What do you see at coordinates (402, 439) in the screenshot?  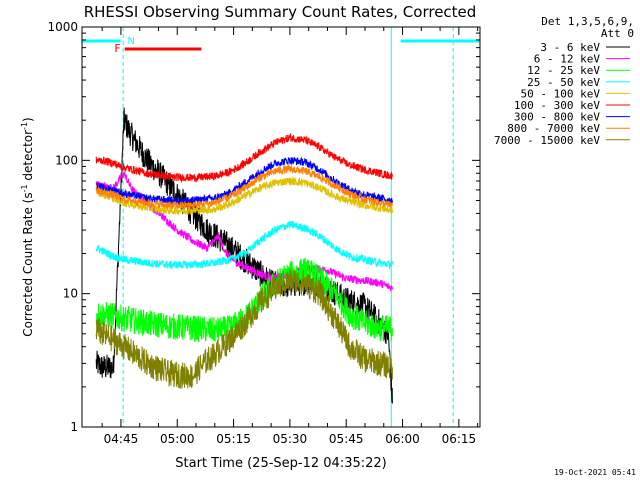 I see `x-tick-label-0600: 06:00` at bounding box center [402, 439].